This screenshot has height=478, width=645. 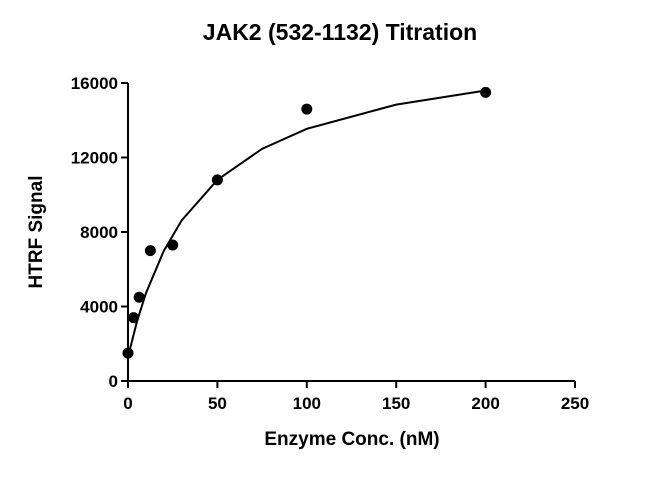 What do you see at coordinates (485, 403) in the screenshot?
I see `x-tick-label: 200` at bounding box center [485, 403].